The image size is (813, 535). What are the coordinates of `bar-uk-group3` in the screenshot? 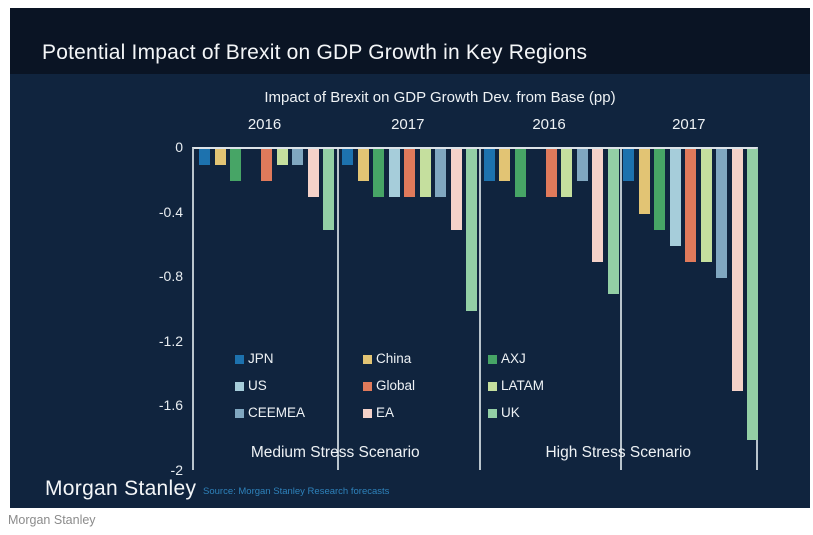 It's located at (613, 221).